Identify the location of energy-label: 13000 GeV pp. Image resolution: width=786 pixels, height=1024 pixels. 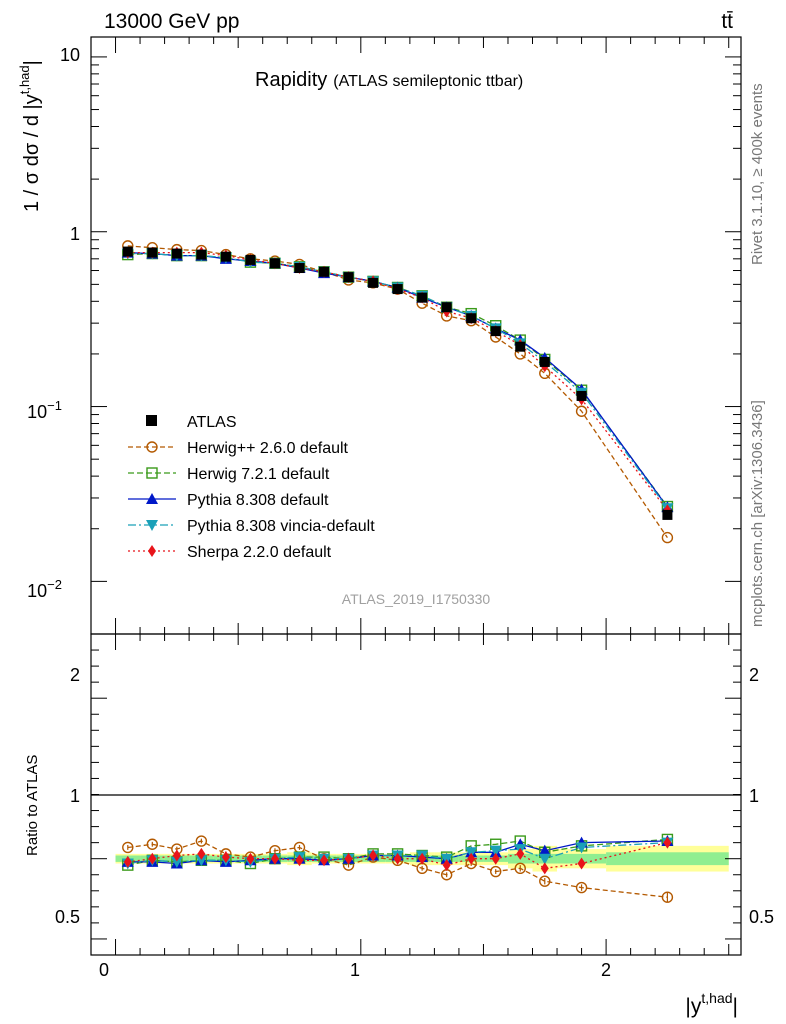
(171, 21).